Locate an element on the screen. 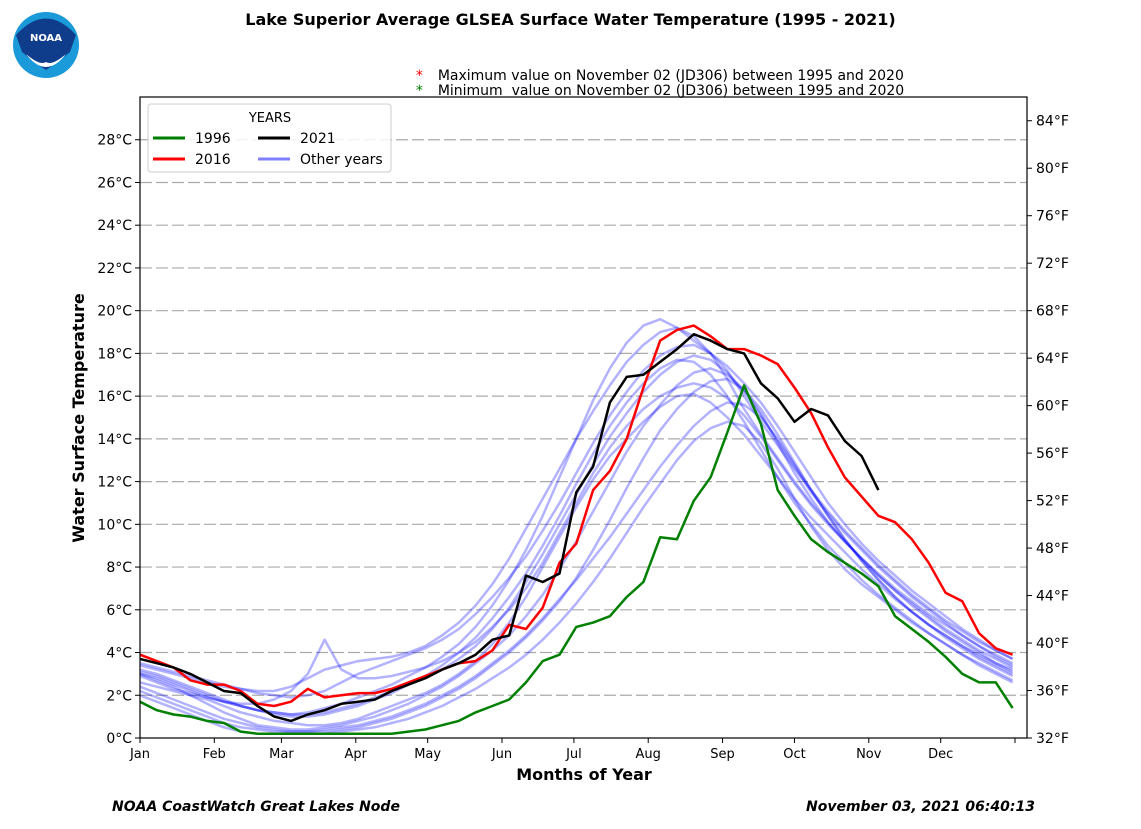 The width and height of the screenshot is (1141, 829). x-tick-label: Dec is located at coordinates (940, 754).